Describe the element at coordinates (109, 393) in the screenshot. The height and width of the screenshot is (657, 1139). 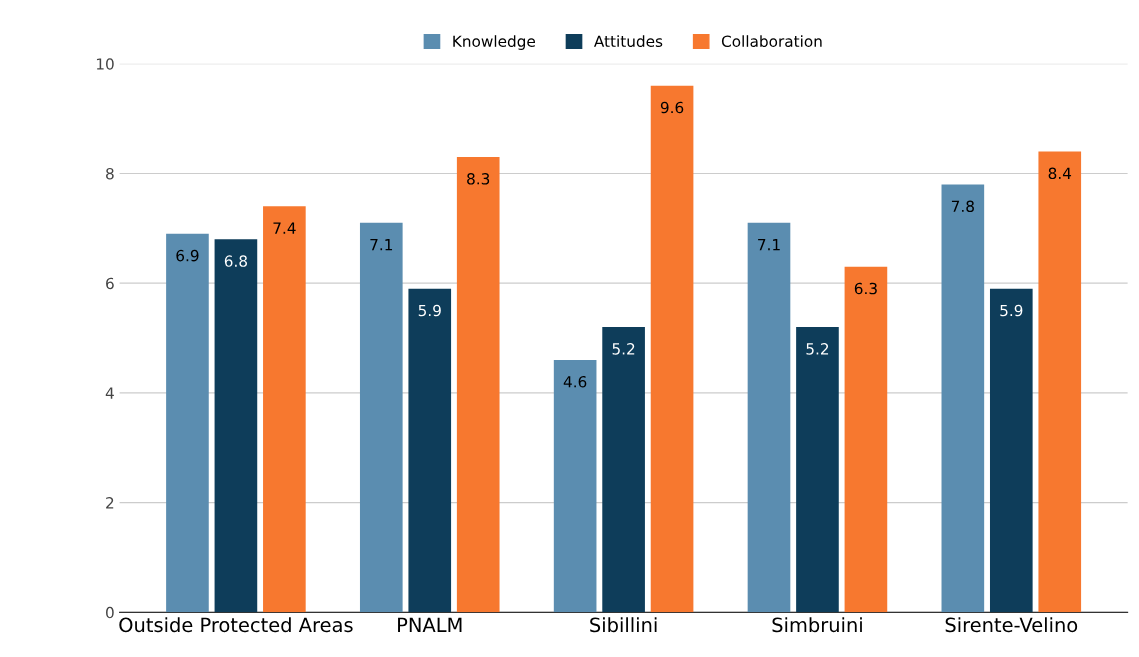
I see `y-tick-label: 4` at that location.